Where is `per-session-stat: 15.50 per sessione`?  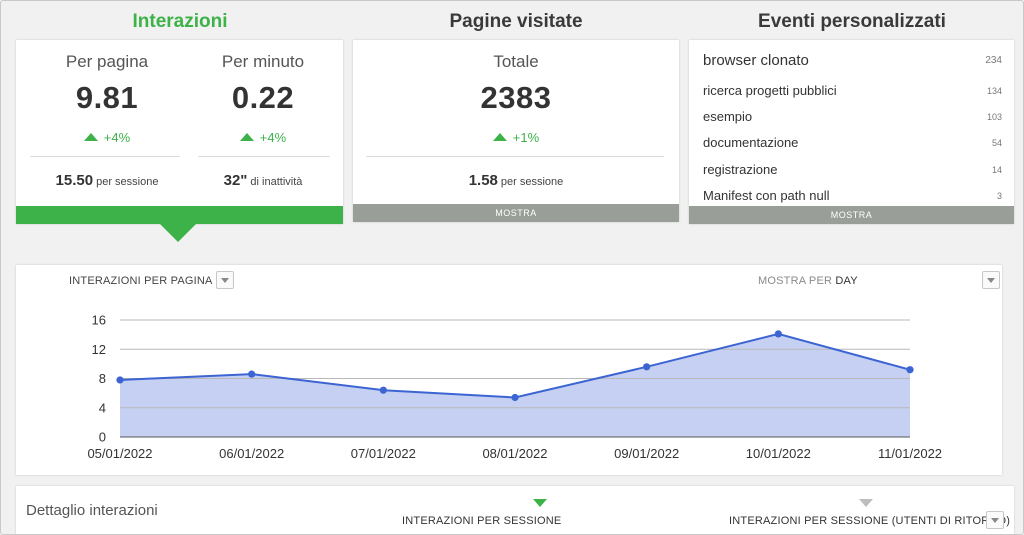
per-session-stat: 15.50 per sessione is located at coordinates (107, 180).